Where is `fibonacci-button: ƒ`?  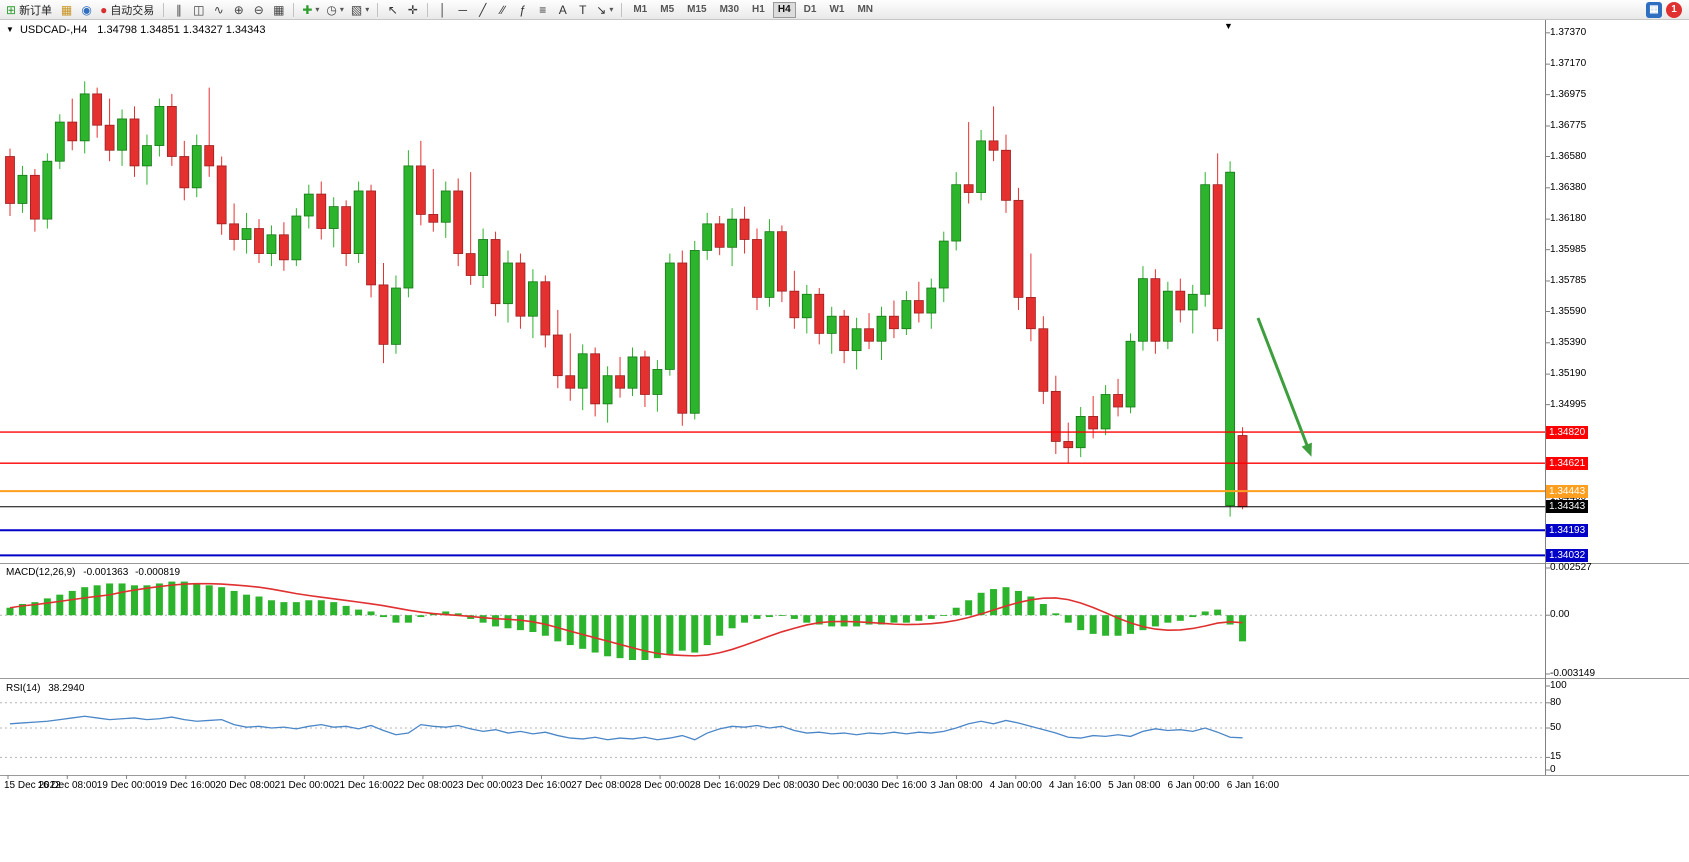 fibonacci-button: ƒ is located at coordinates (522, 10).